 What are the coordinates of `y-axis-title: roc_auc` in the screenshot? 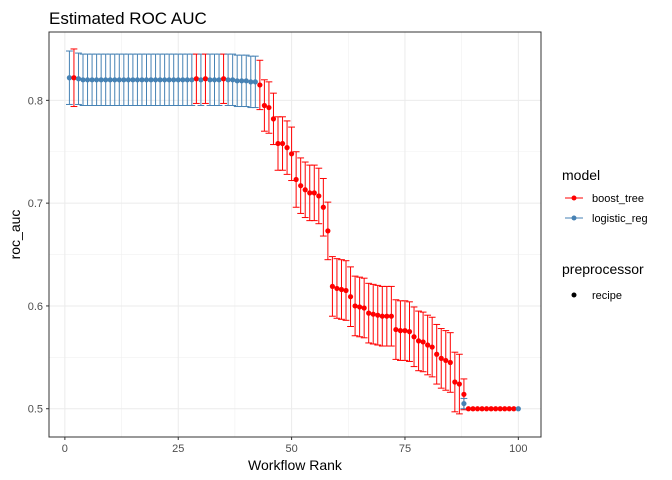 It's located at (15, 235).